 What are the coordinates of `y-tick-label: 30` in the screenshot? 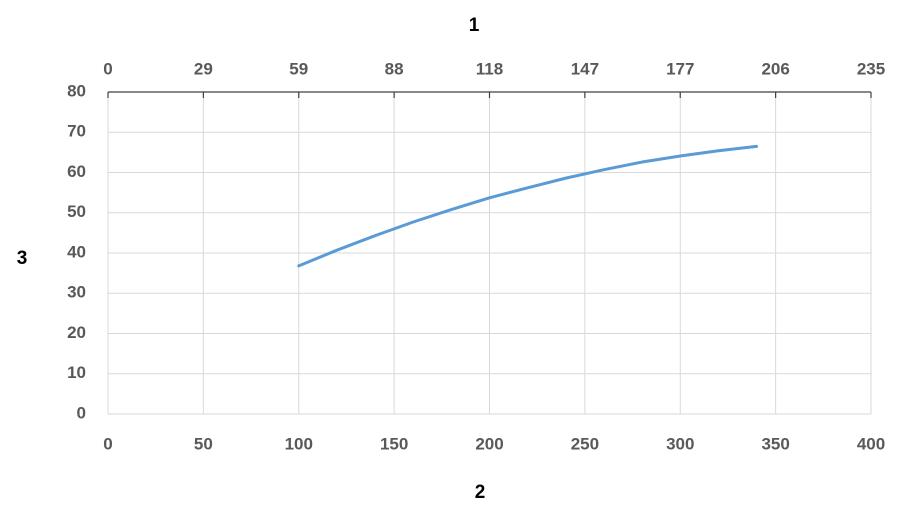 It's located at (76, 292).